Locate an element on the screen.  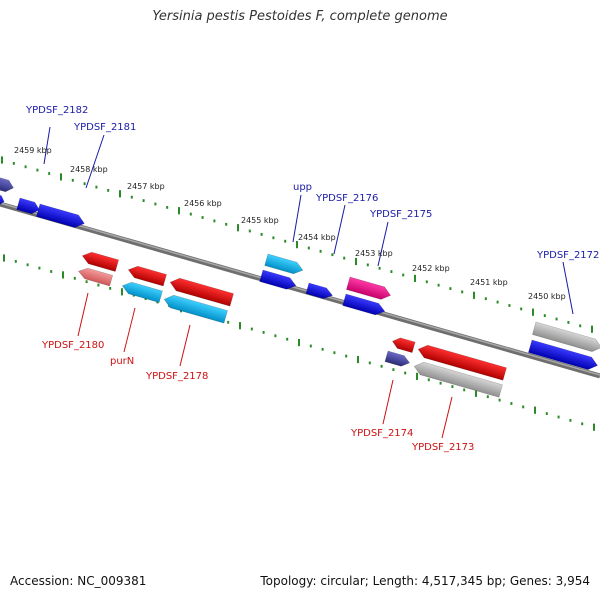
gene-arrow-ypdsf-2180b is located at coordinates (95, 276).